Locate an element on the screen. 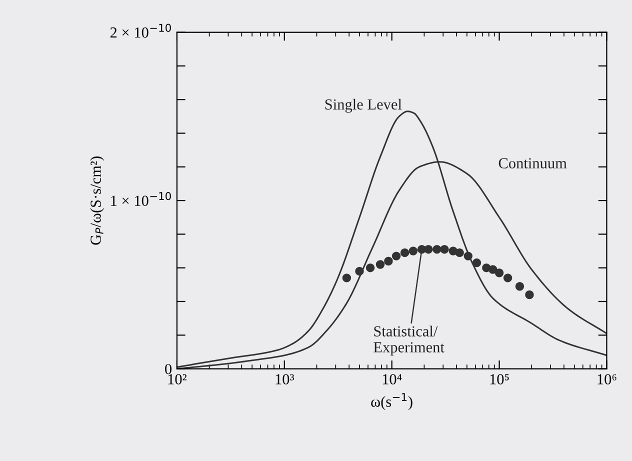 The height and width of the screenshot is (461, 632). y-tick-label: 1 × 10$^{−10}$ is located at coordinates (141, 199).